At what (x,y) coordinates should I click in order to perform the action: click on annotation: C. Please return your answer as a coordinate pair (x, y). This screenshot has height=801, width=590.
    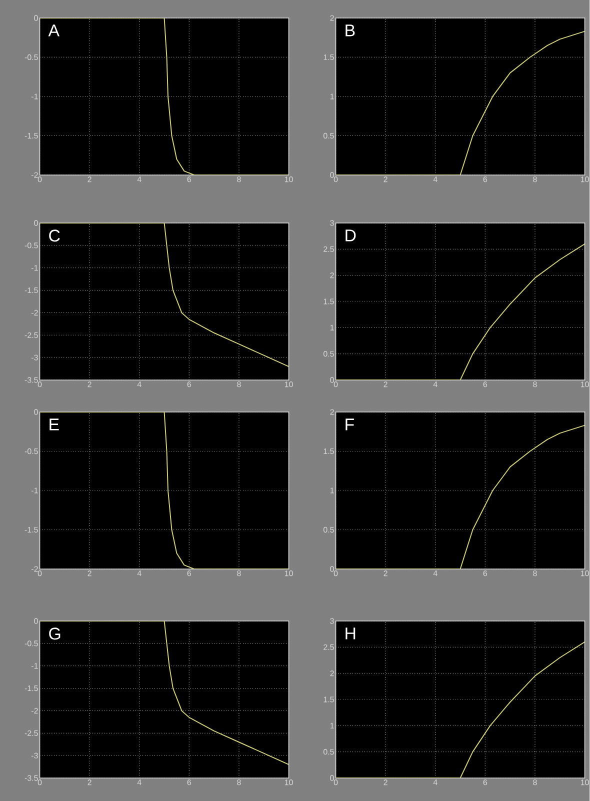
    Looking at the image, I should click on (54, 236).